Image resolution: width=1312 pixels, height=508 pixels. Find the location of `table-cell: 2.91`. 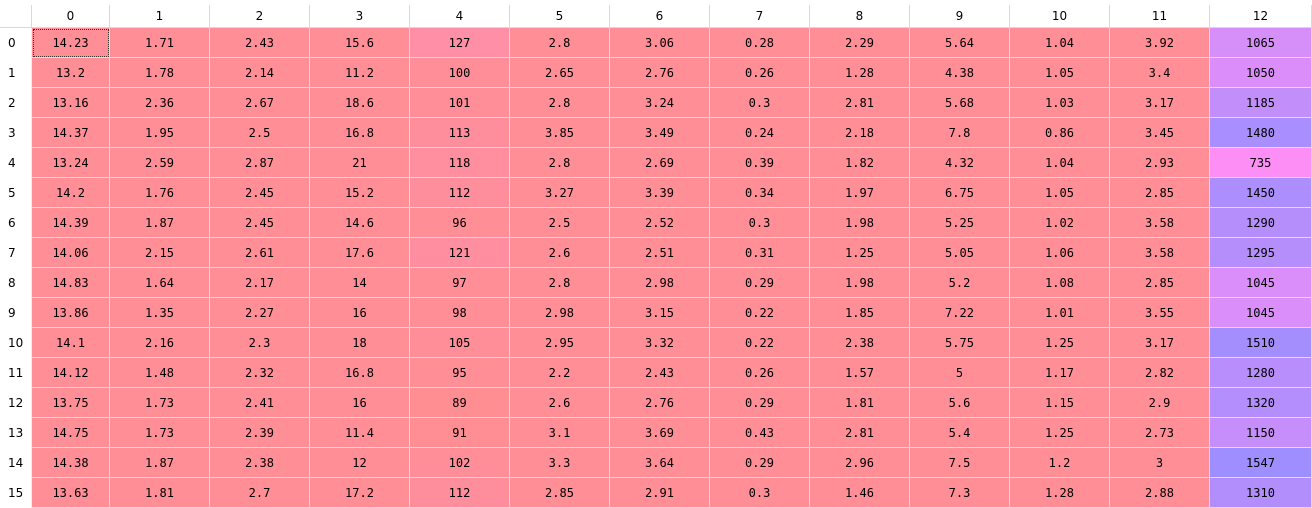

table-cell: 2.91 is located at coordinates (660, 493).